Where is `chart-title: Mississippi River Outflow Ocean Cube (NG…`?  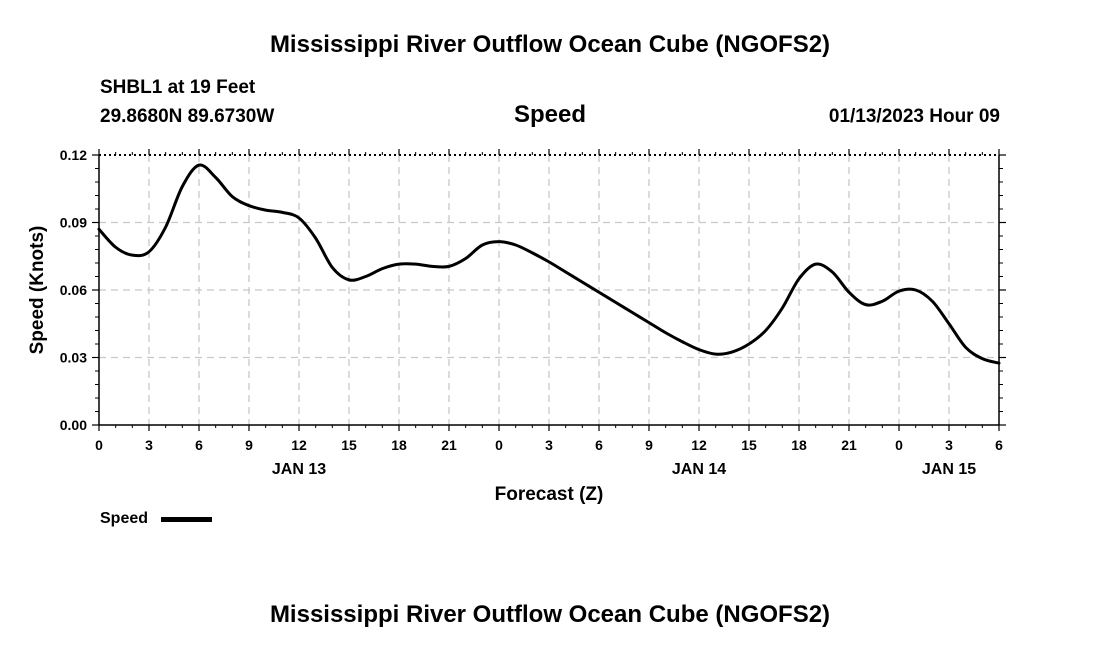 chart-title: Mississippi River Outflow Ocean Cube (NG… is located at coordinates (550, 44).